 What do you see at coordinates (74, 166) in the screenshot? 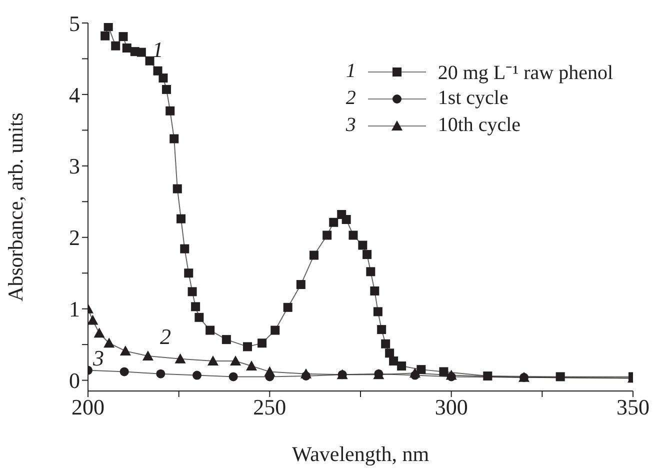
I see `y-tick-label: 3` at bounding box center [74, 166].